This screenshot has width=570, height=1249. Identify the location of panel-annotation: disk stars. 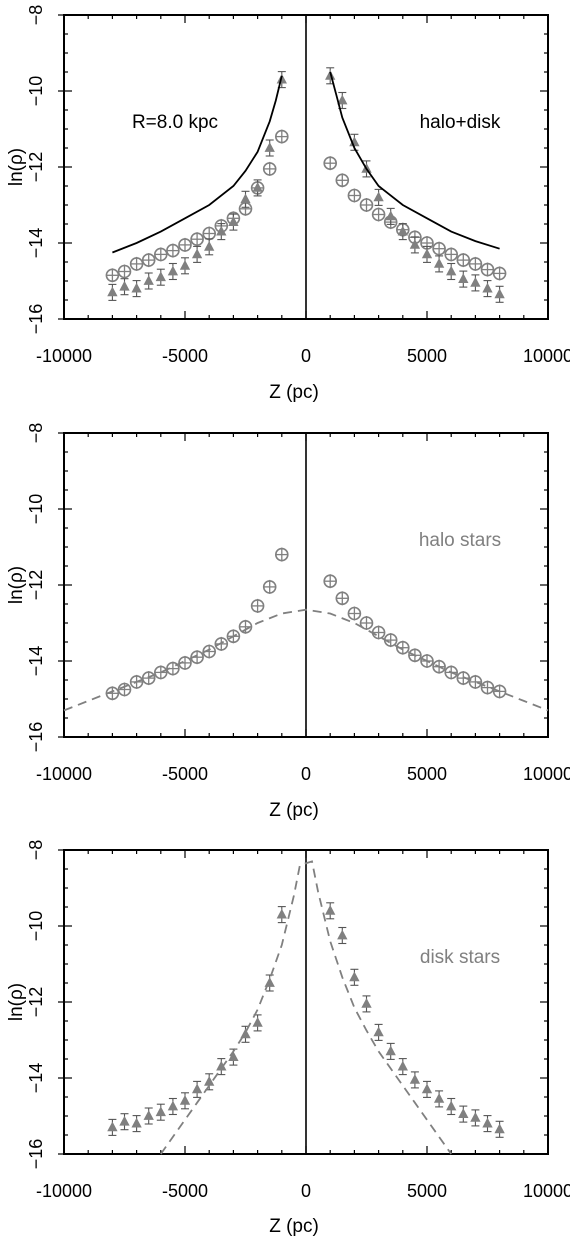
(460, 957).